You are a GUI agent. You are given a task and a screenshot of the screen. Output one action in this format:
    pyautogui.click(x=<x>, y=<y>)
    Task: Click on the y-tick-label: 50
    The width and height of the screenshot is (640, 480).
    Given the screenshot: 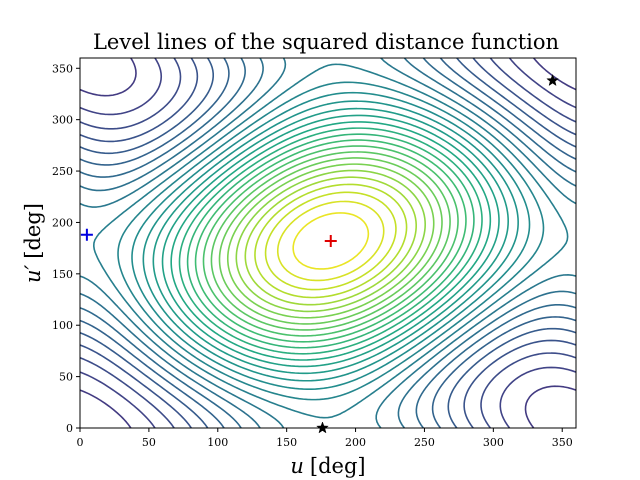 What is the action you would take?
    pyautogui.click(x=66, y=377)
    